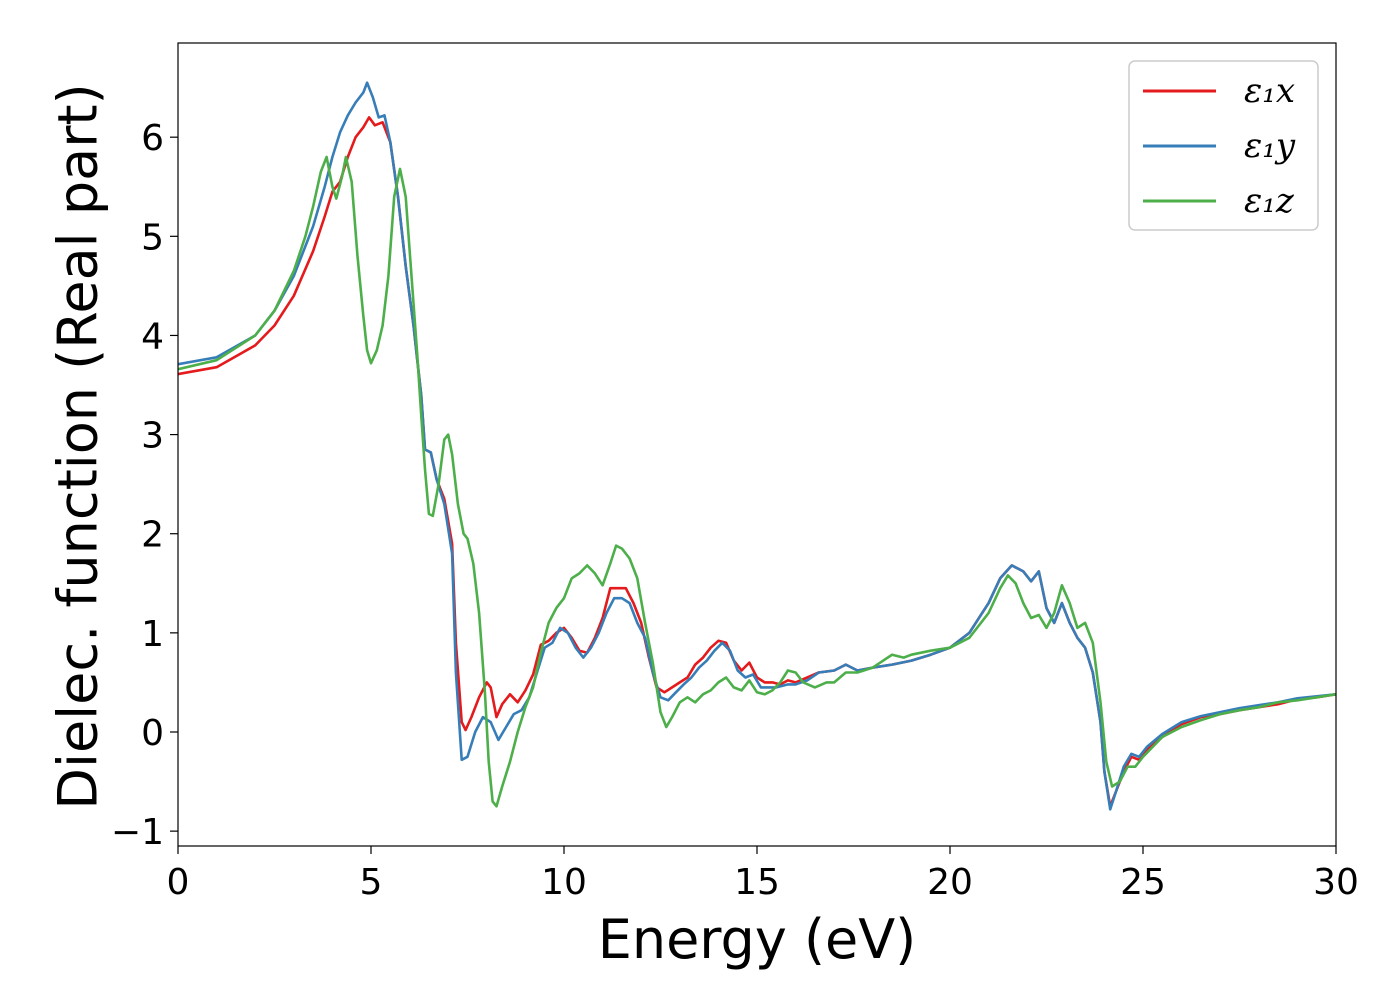  I want to click on y-tick-label: 0, so click(152, 733).